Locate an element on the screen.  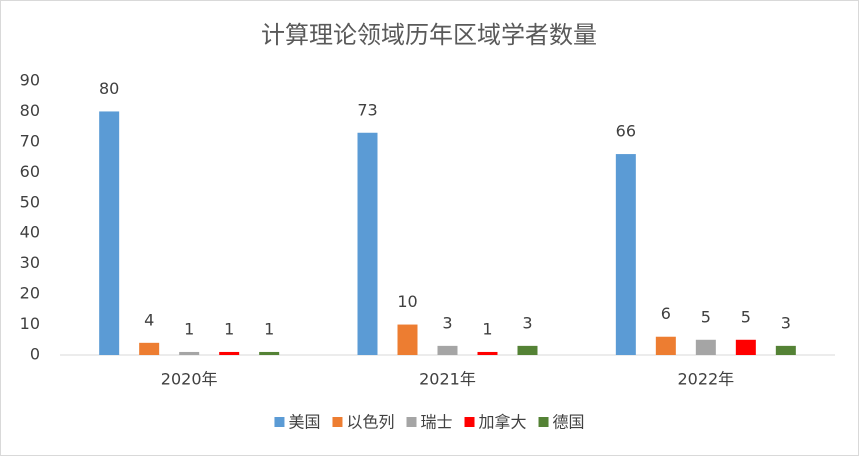
x-tick-label: 2022年 is located at coordinates (705, 379).